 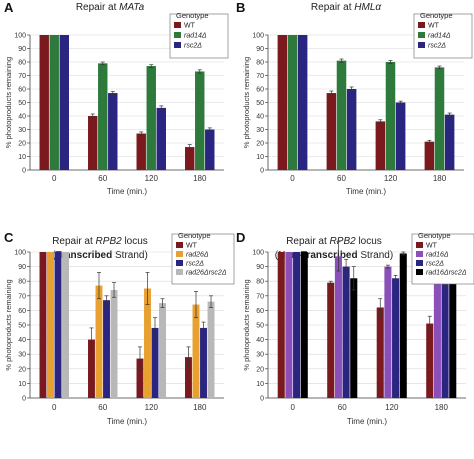 What do you see at coordinates (260, 130) in the screenshot?
I see `y-tick-label: 30` at bounding box center [260, 130].